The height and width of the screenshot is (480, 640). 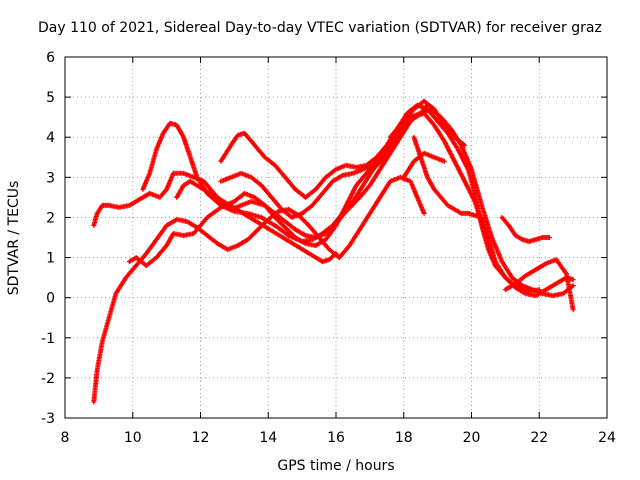 What do you see at coordinates (133, 438) in the screenshot?
I see `x-tick-label: 10` at bounding box center [133, 438].